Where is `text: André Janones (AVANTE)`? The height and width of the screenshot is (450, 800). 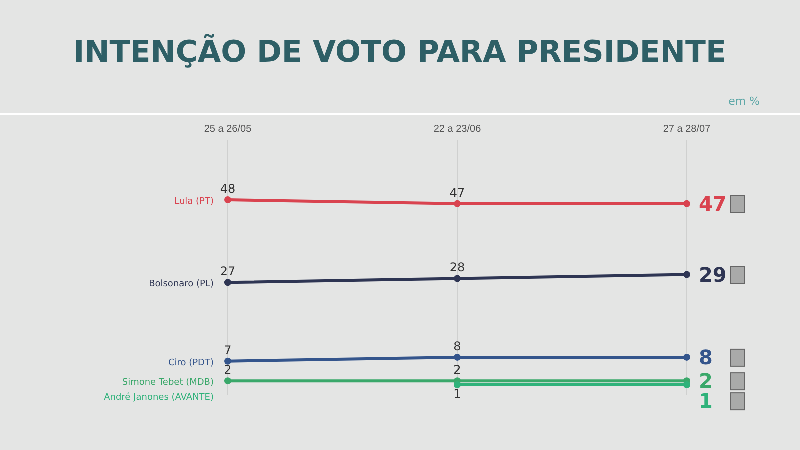 text: André Janones (AVANTE) is located at coordinates (159, 398).